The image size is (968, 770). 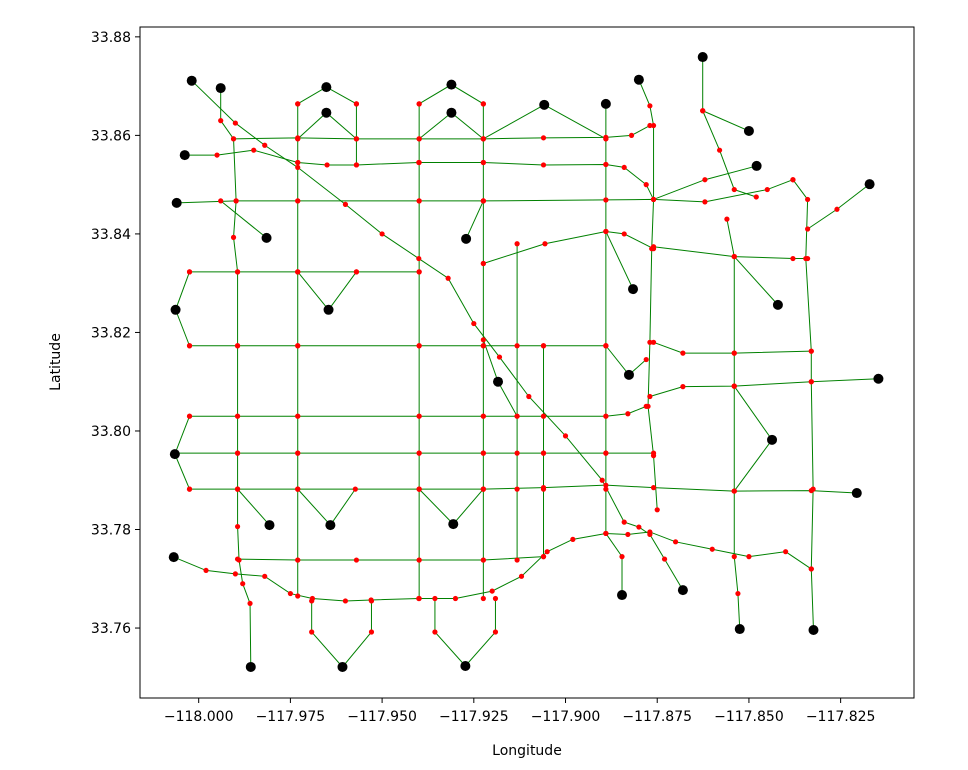 What do you see at coordinates (56, 362) in the screenshot?
I see `y-axis-label: Latitude` at bounding box center [56, 362].